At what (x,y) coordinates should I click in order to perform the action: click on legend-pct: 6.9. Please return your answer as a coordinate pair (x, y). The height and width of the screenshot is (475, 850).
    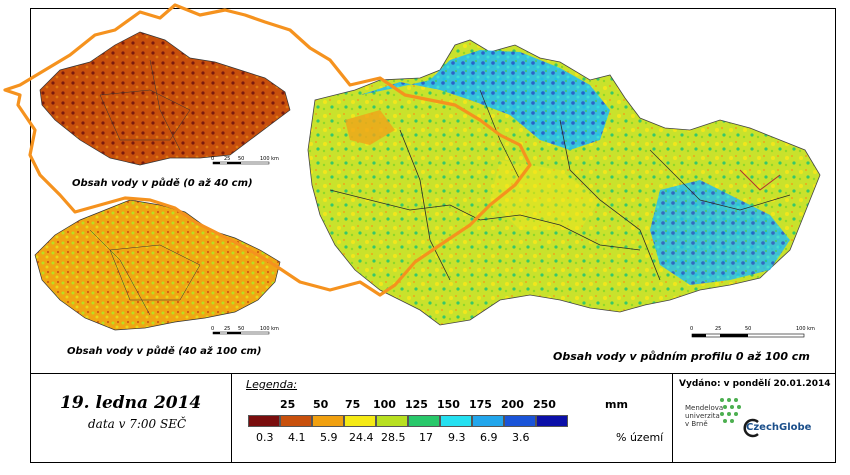
    Looking at the image, I should click on (489, 437).